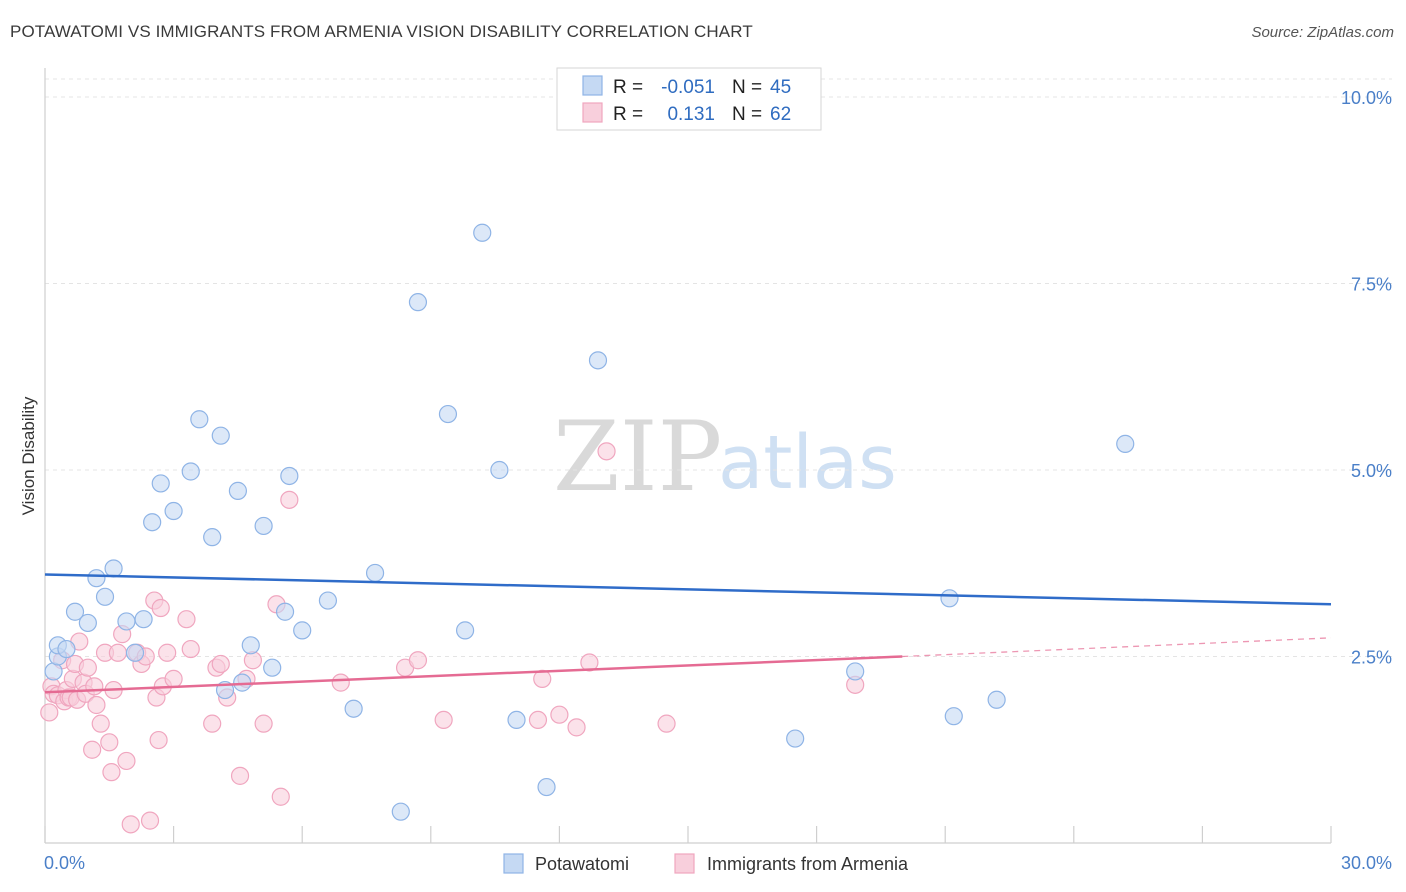  Describe the element at coordinates (688, 87) in the screenshot. I see `legend-r-value-1: -0.051` at that location.